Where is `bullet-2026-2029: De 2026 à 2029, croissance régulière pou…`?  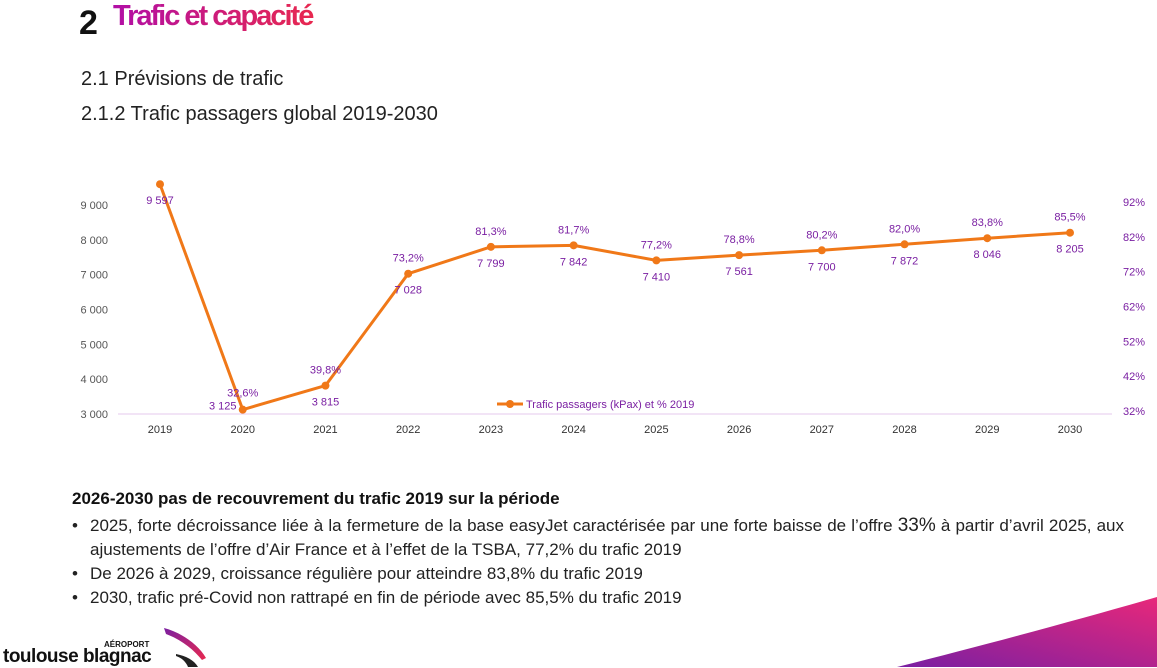
bullet-2026-2029: De 2026 à 2029, croissance régulière pou… is located at coordinates (598, 574).